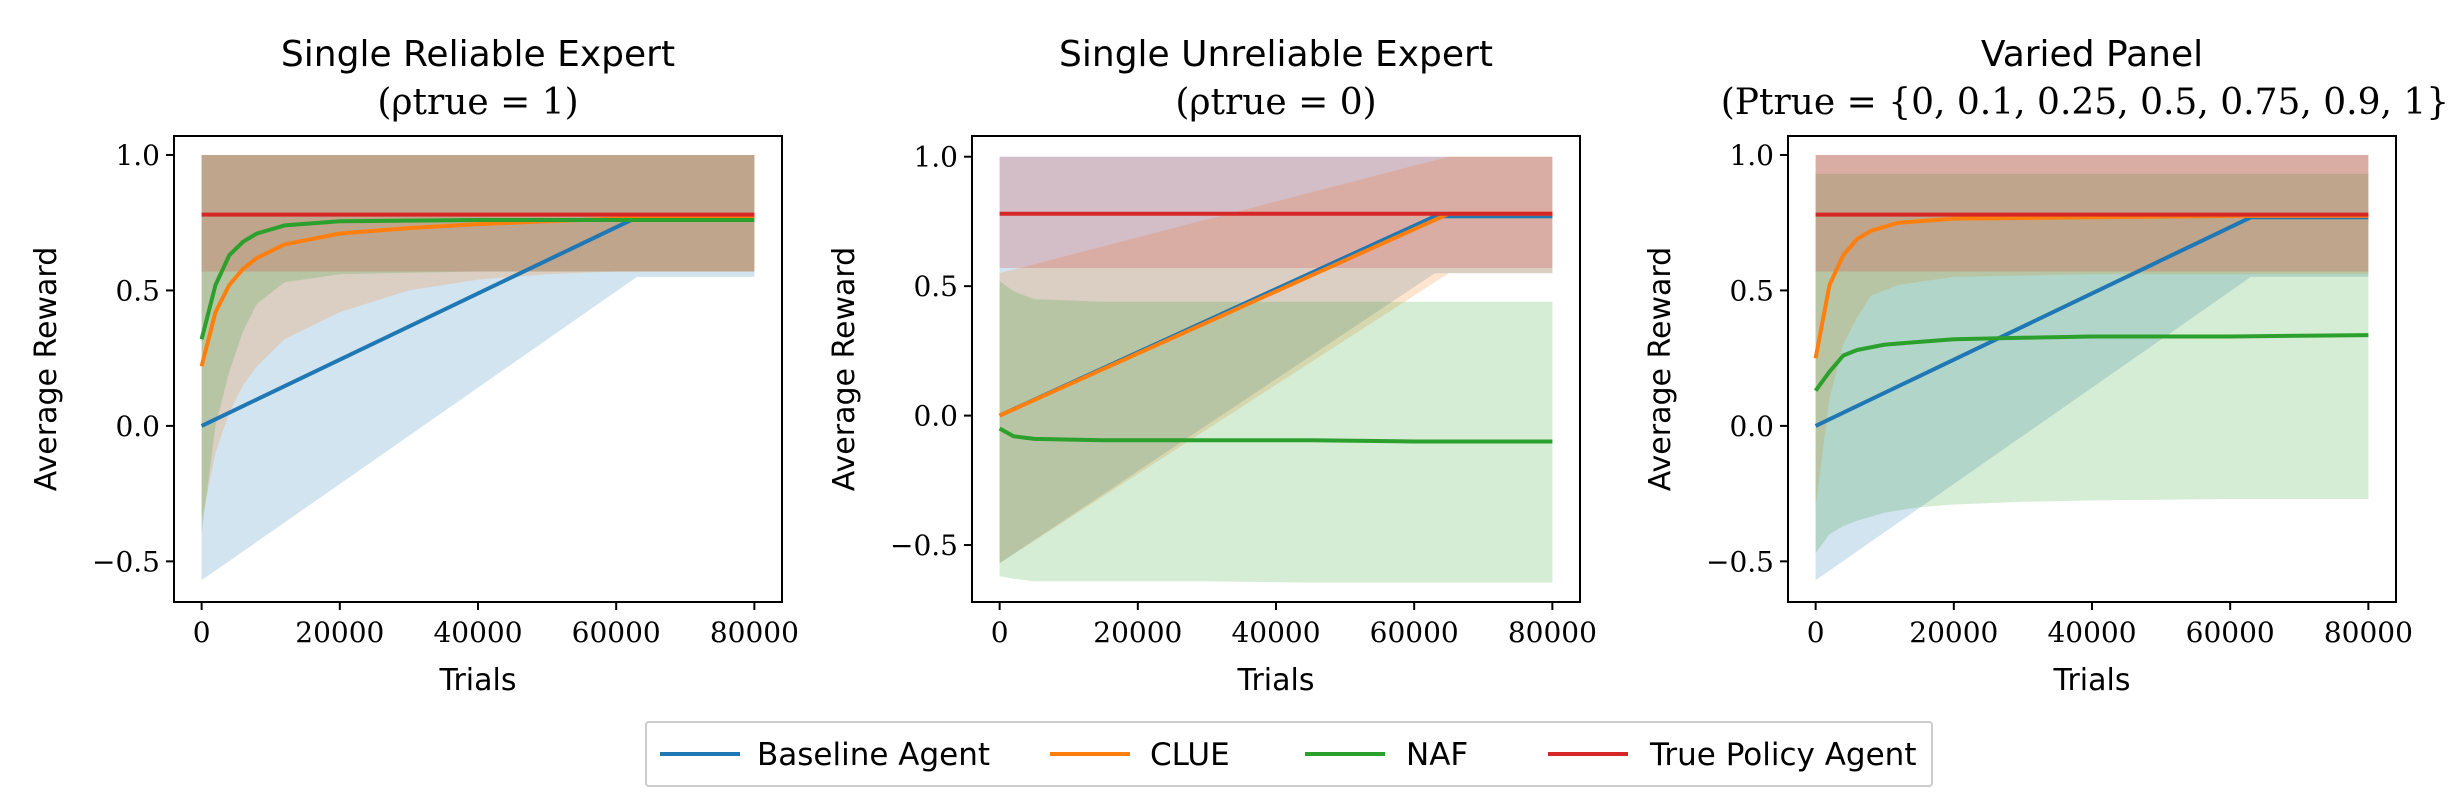  What do you see at coordinates (873, 755) in the screenshot?
I see `legend-label-baseline-agent: Baseline Agent` at bounding box center [873, 755].